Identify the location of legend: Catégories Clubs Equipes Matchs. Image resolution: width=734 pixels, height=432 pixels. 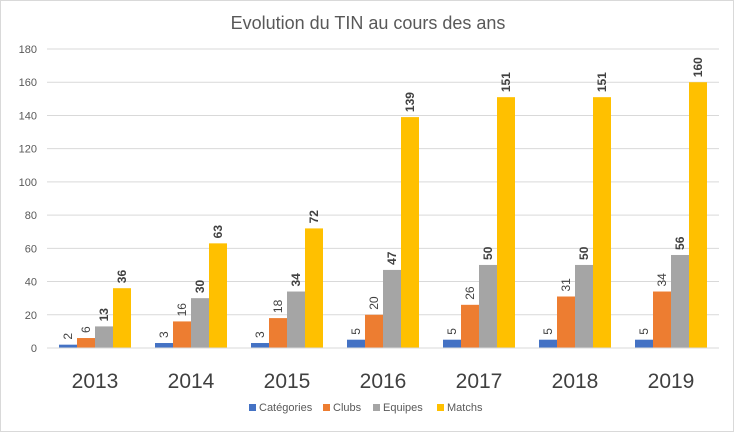
(366, 408).